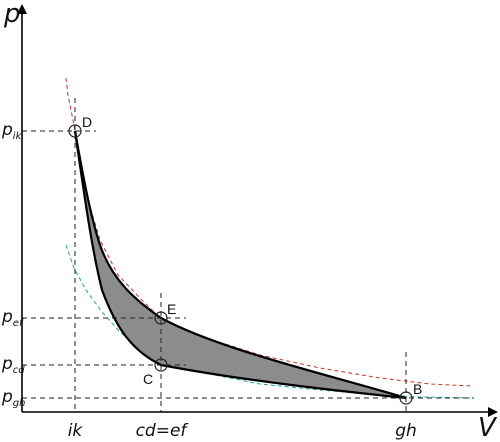 The width and height of the screenshot is (500, 442). What do you see at coordinates (148, 379) in the screenshot?
I see `point-c-label: C` at bounding box center [148, 379].